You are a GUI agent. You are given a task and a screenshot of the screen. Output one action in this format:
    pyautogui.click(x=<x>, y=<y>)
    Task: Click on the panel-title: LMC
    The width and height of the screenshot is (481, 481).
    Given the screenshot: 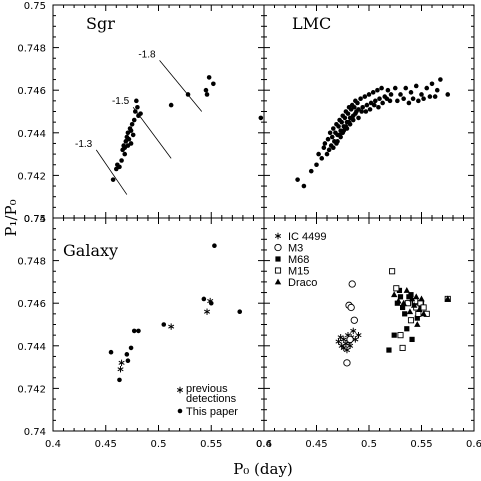 What is the action you would take?
    pyautogui.click(x=311, y=23)
    